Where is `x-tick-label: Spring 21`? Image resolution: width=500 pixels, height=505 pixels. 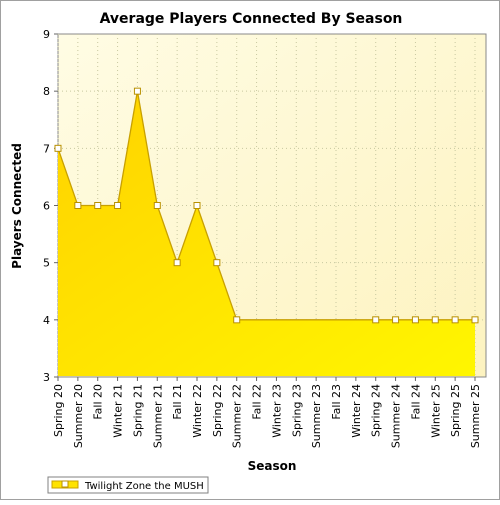 x-tick-label: Spring 21 is located at coordinates (137, 410).